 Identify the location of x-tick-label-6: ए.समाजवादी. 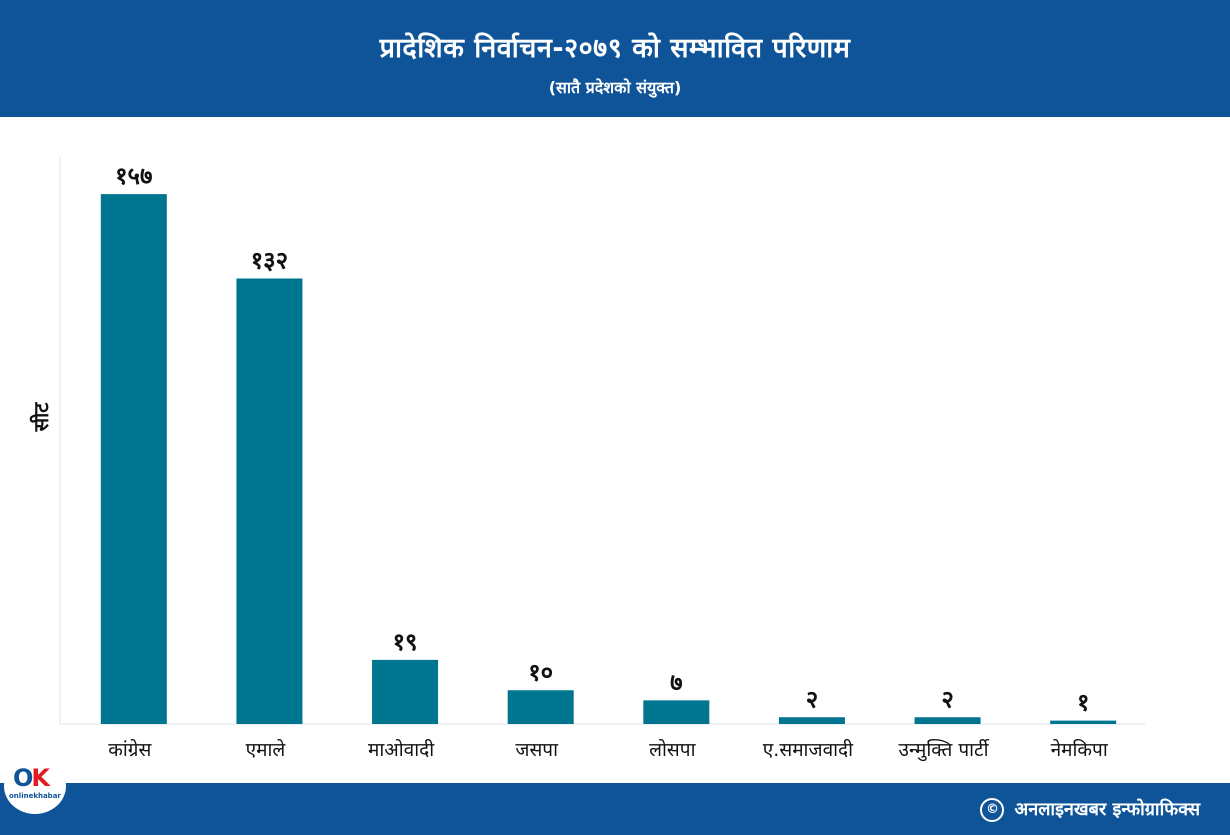
(808, 749).